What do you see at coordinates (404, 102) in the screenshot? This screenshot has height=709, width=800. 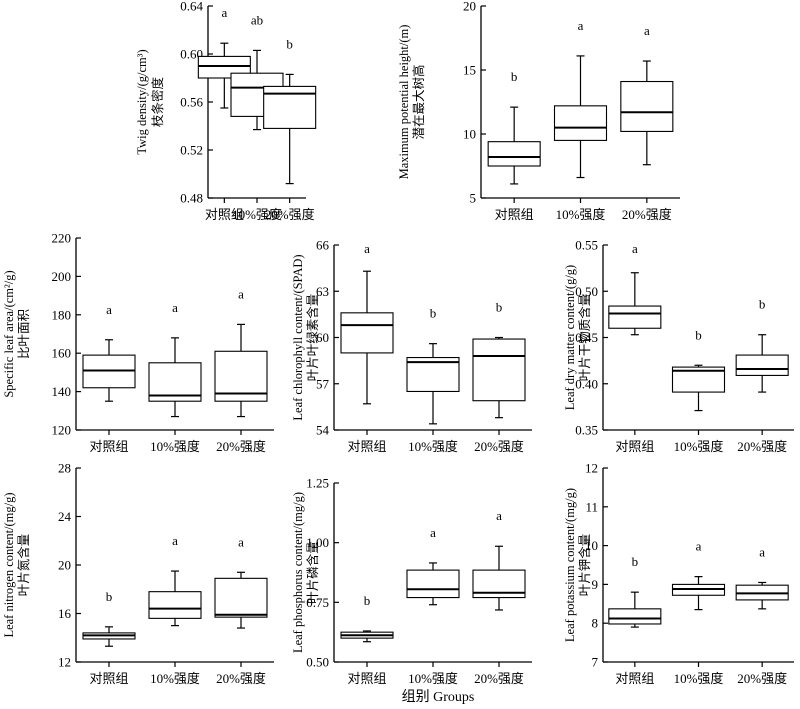 I see `y-axis-title-en: Maximum potential height/(m)` at bounding box center [404, 102].